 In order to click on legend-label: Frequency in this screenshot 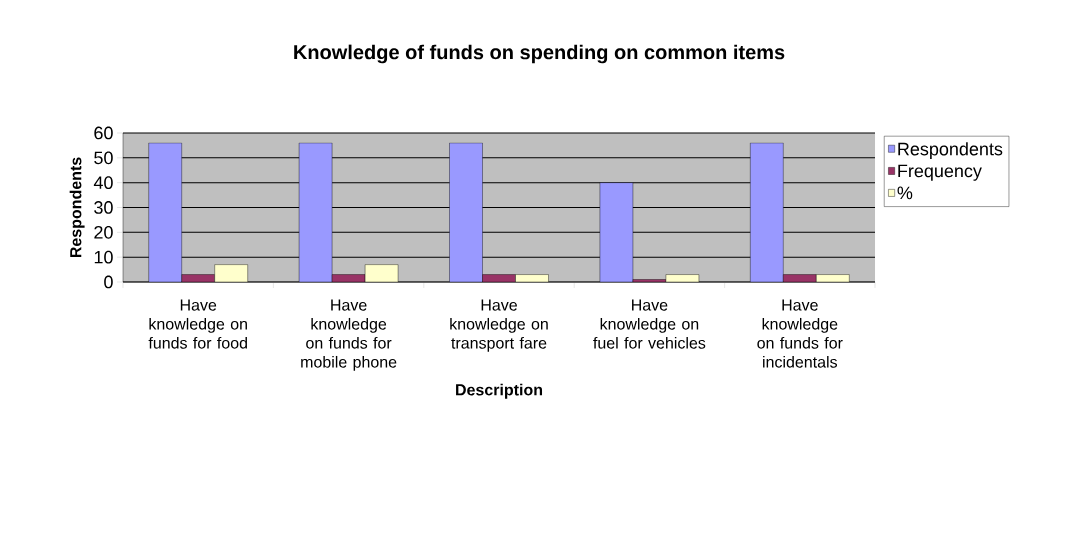, I will do `click(940, 172)`.